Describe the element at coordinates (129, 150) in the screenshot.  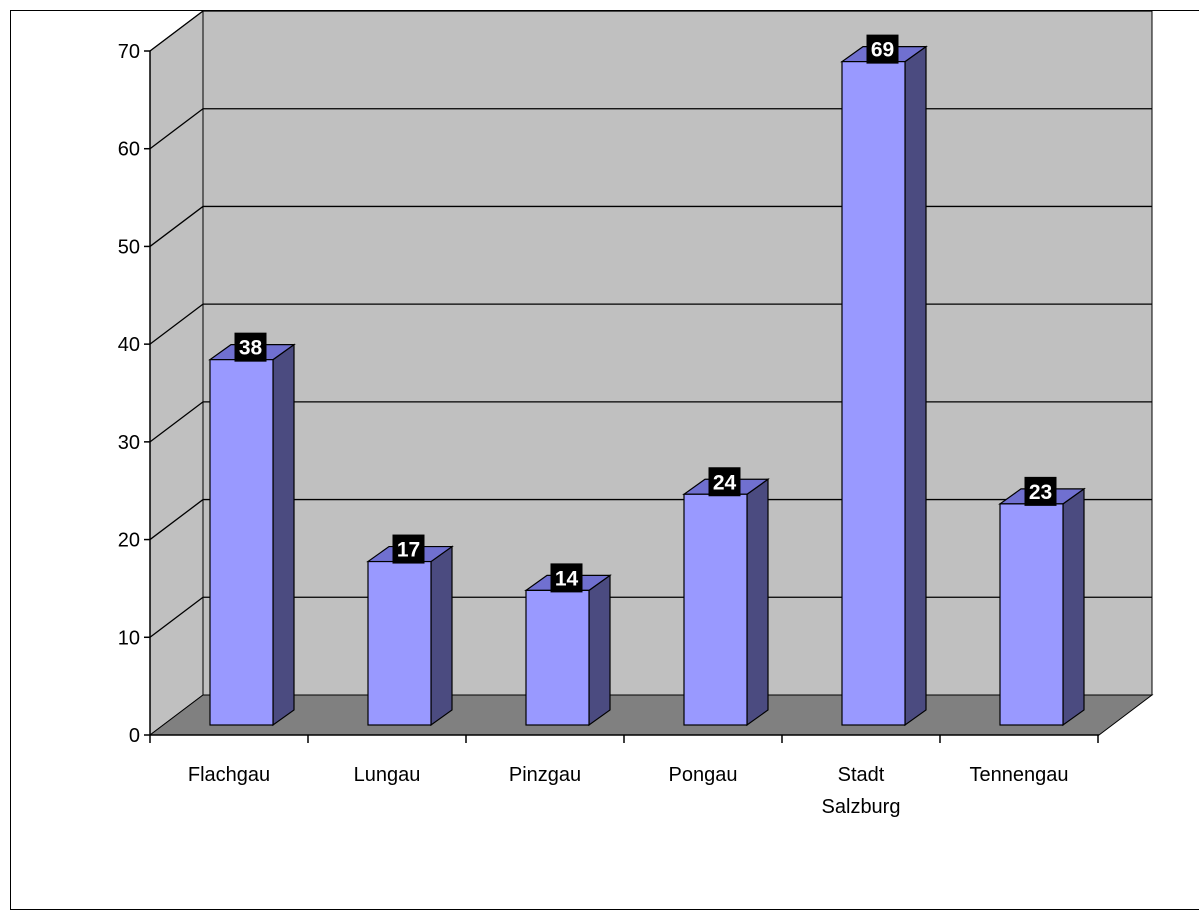
I see `y-tick-label: 60` at that location.